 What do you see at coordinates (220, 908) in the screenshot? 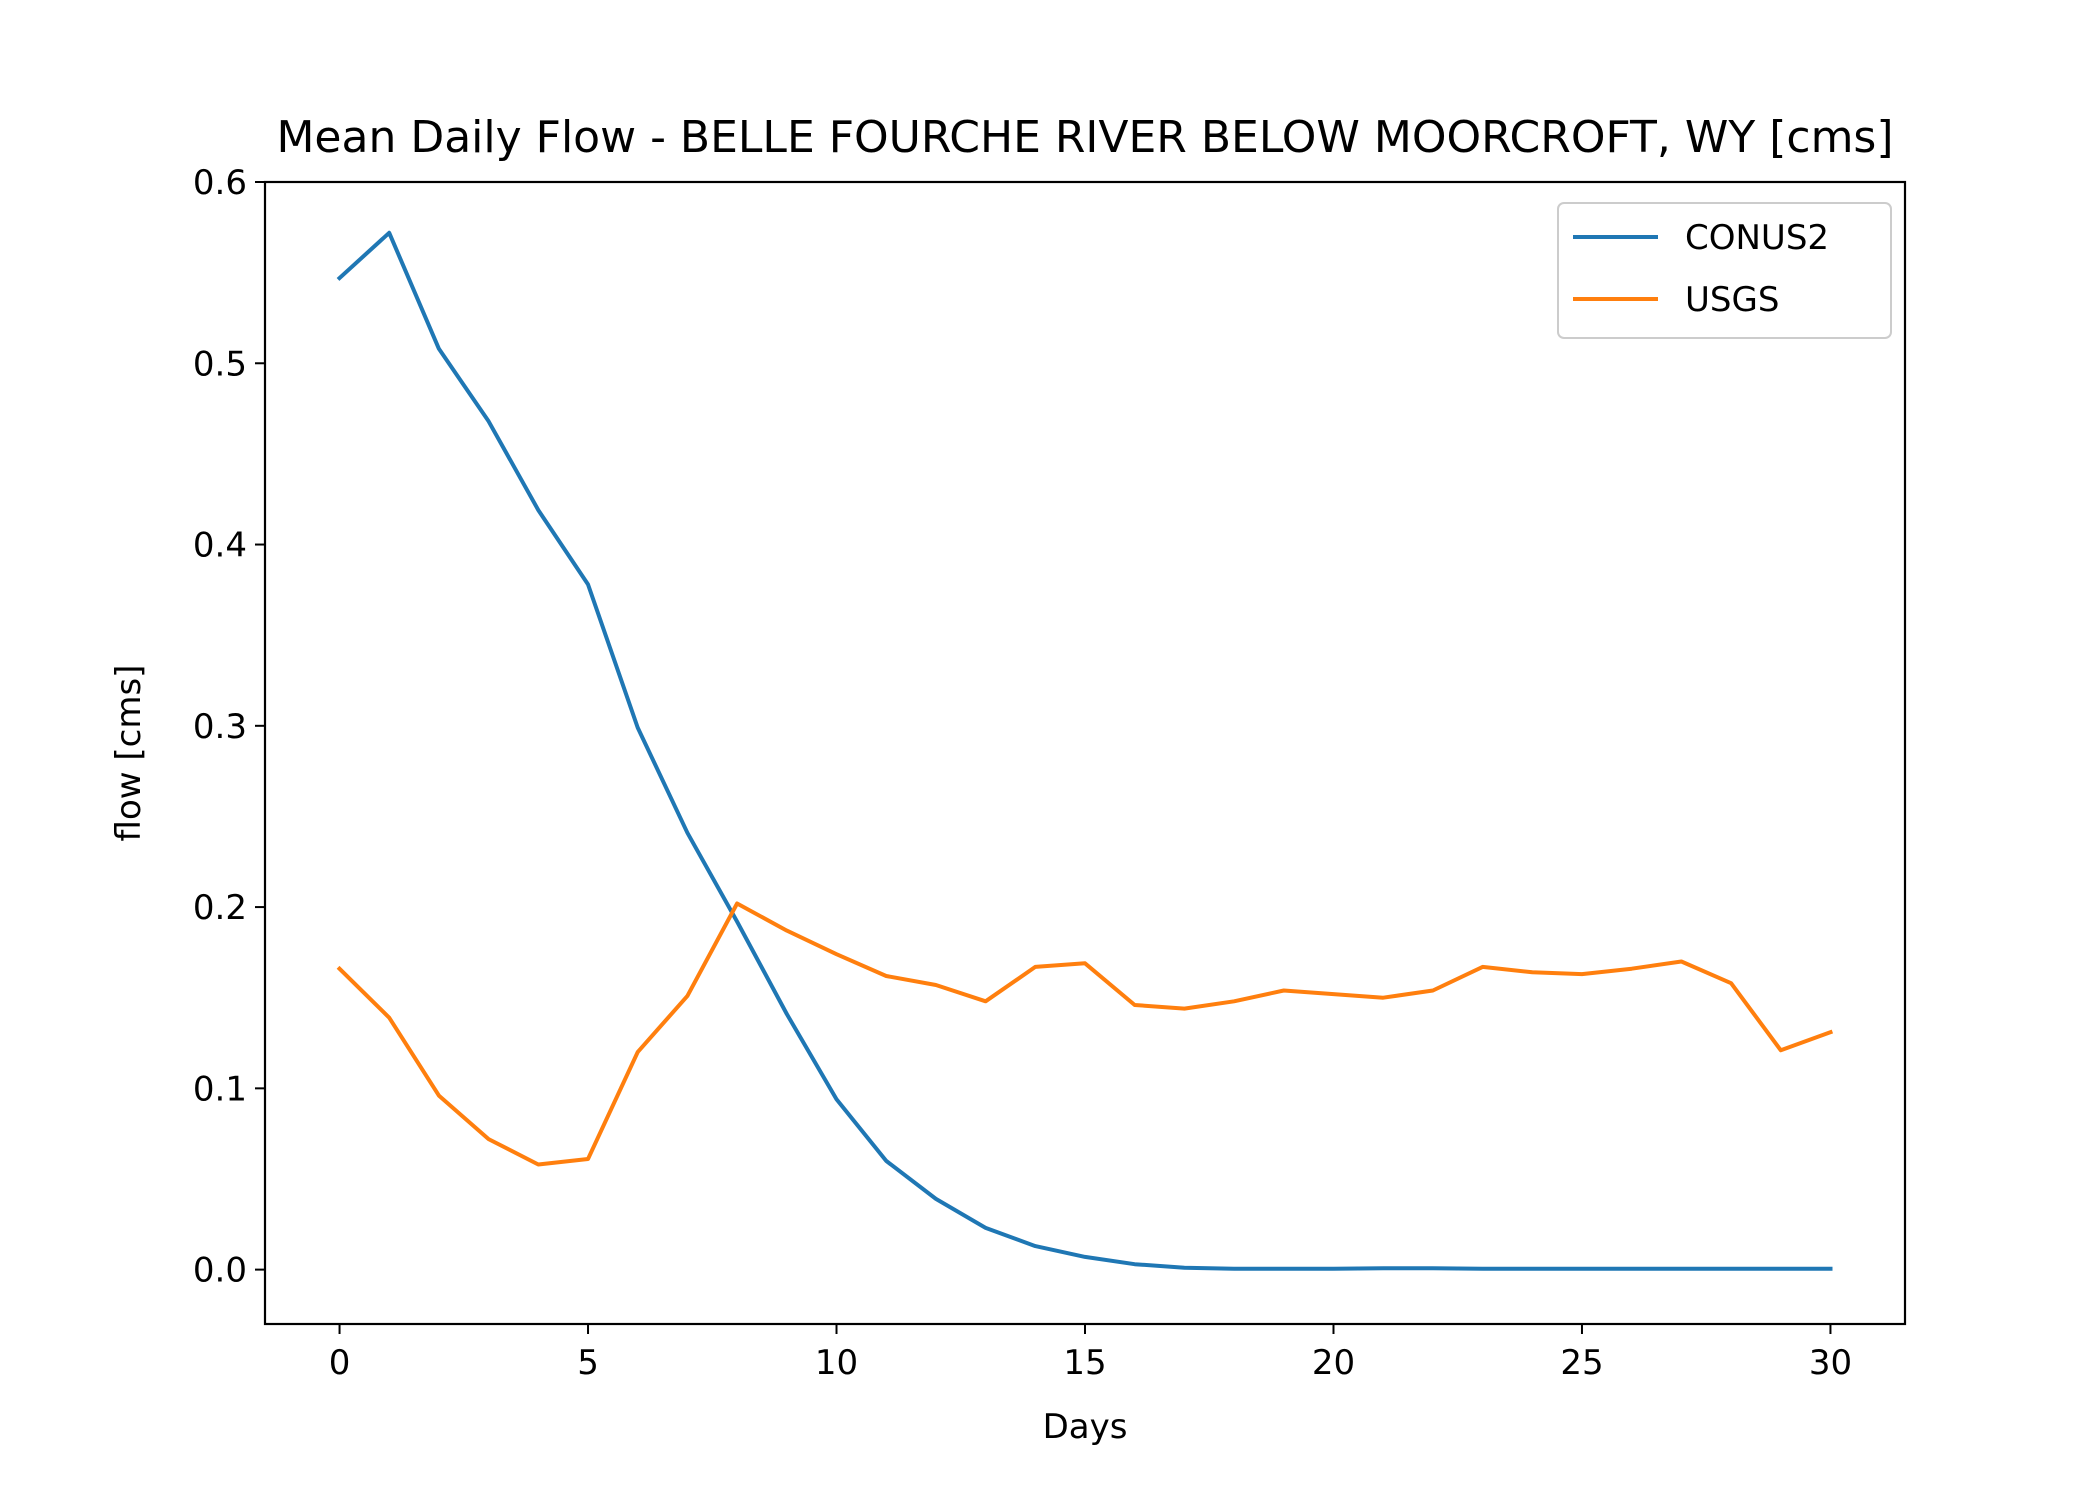
I see `y-tick-label: 0.2` at bounding box center [220, 908].